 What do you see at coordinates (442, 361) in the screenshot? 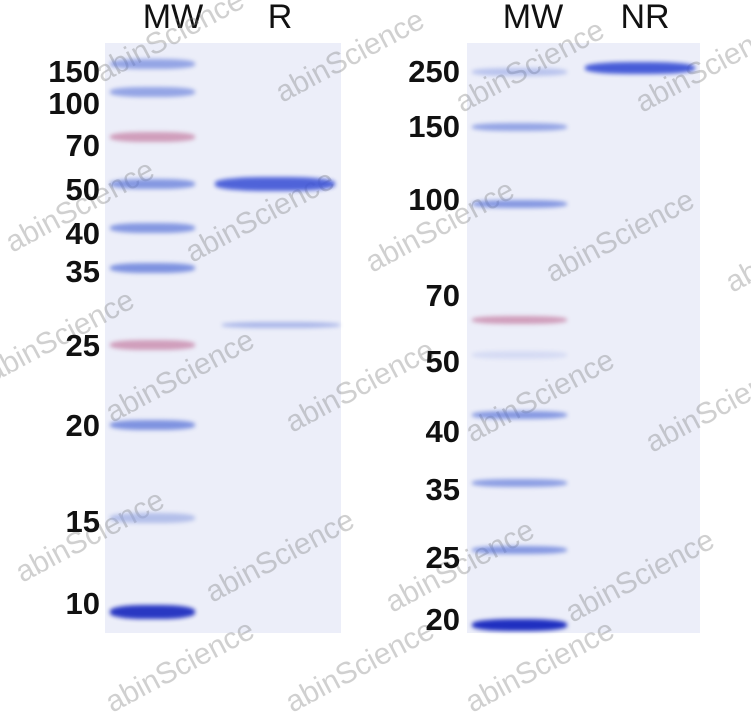
I see `marker-label-right: 50` at bounding box center [442, 361].